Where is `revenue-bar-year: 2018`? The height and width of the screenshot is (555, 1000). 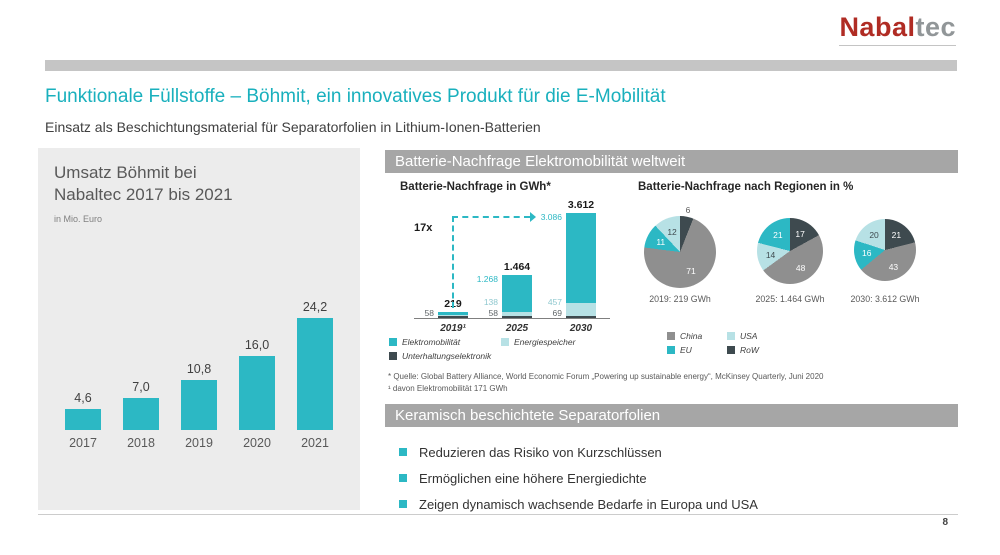 revenue-bar-year: 2018 is located at coordinates (141, 443).